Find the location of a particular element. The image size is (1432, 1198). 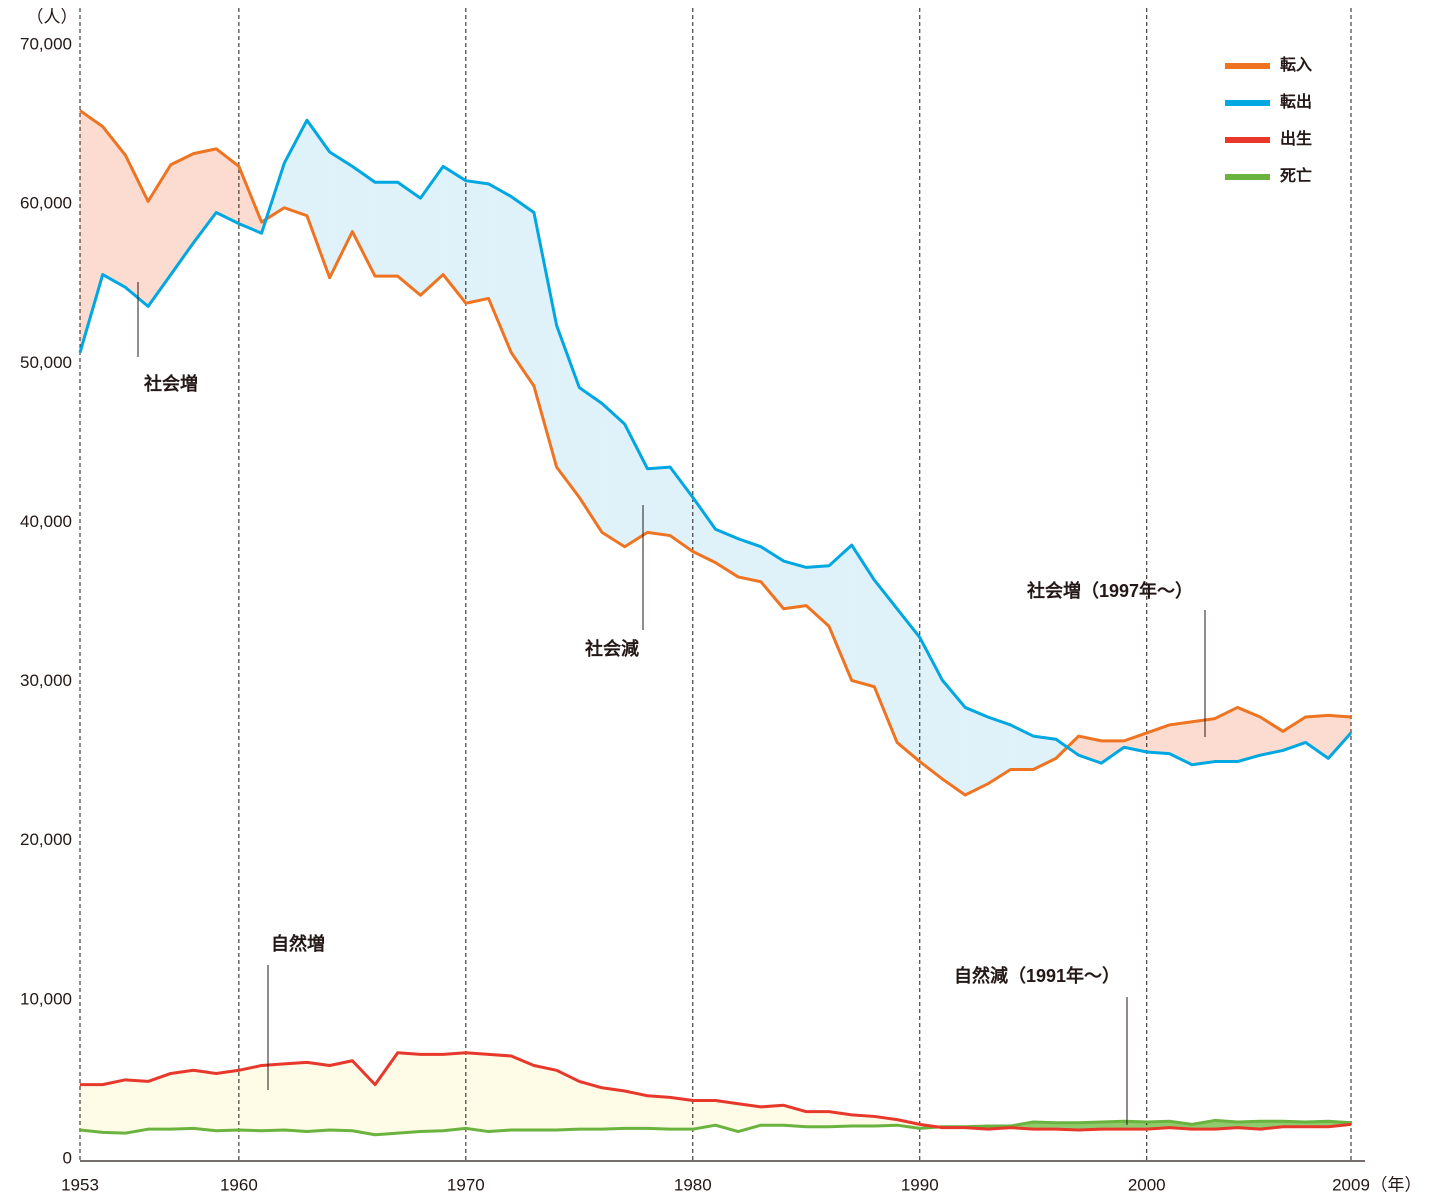

x-tick-label: 2009 is located at coordinates (1351, 1184).